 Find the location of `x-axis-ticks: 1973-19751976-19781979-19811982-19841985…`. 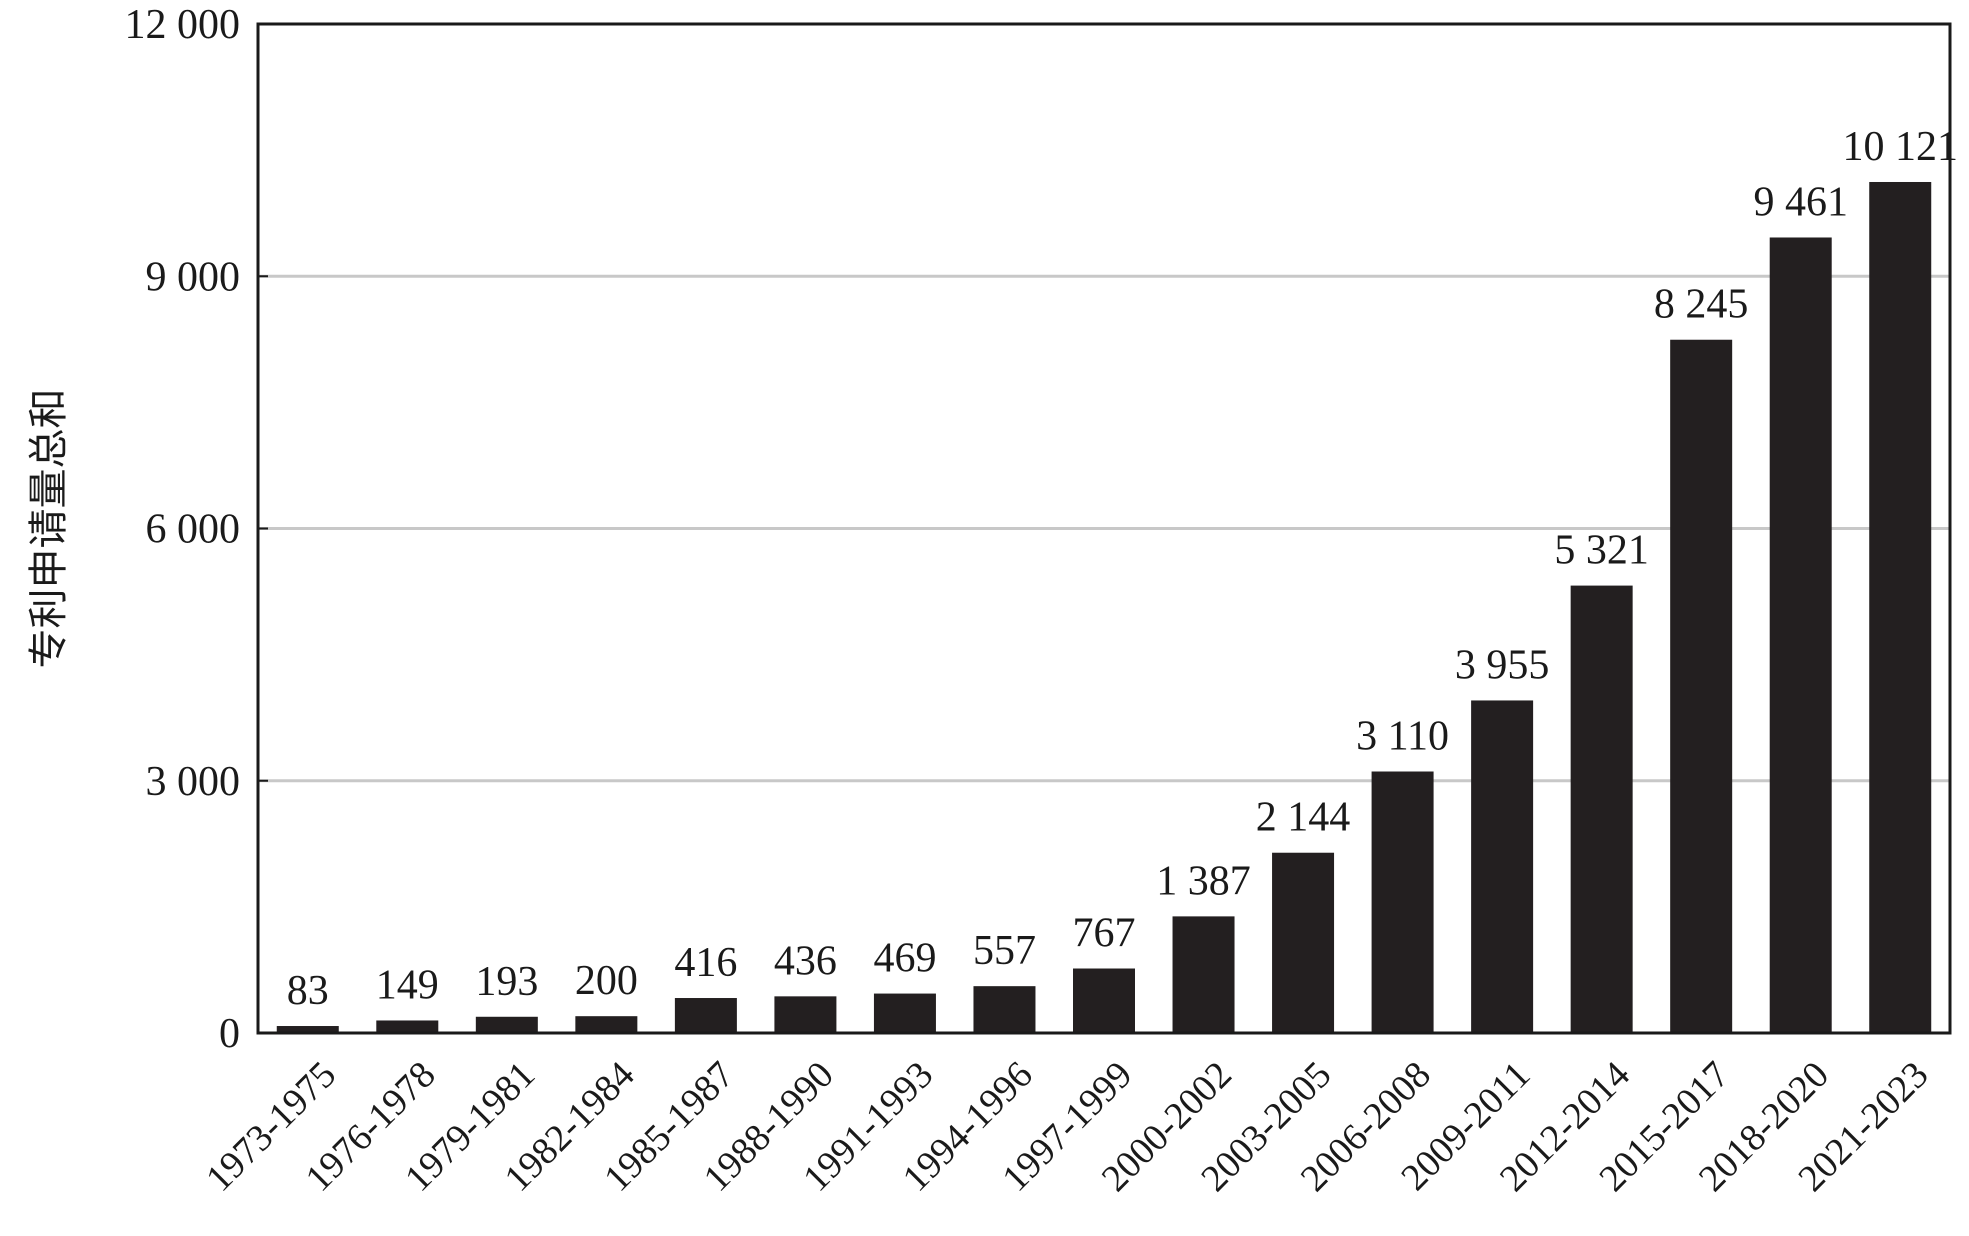

x-axis-ticks: 1973-19751976-19781979-19811982-19841985… is located at coordinates (1067, 1127).